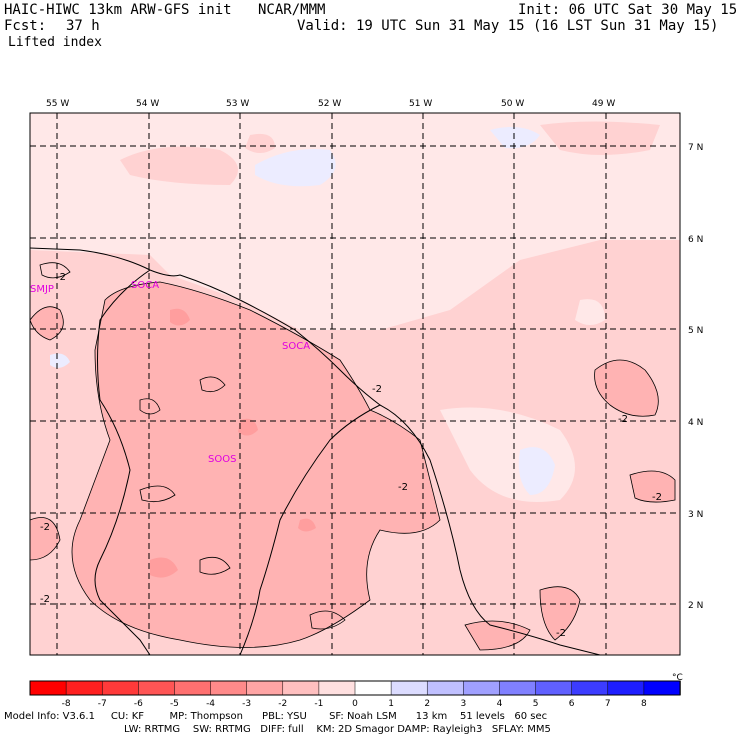  What do you see at coordinates (55, 42) in the screenshot?
I see `field-name: Lifted index` at bounding box center [55, 42].